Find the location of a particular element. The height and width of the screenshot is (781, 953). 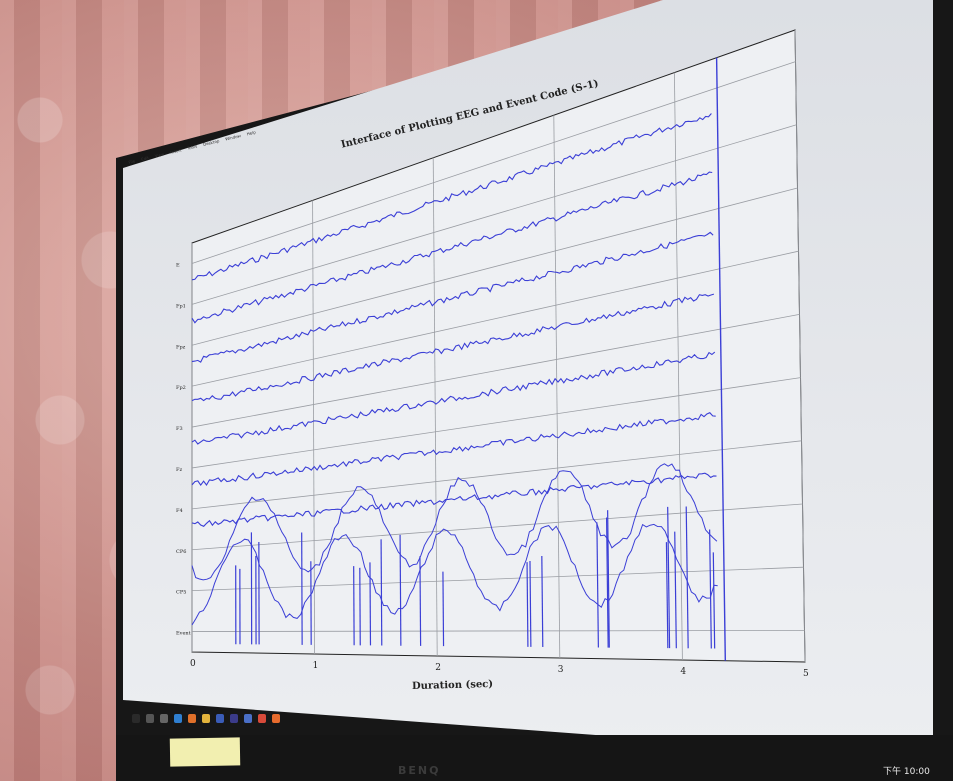

task-view-icon is located at coordinates (164, 718).